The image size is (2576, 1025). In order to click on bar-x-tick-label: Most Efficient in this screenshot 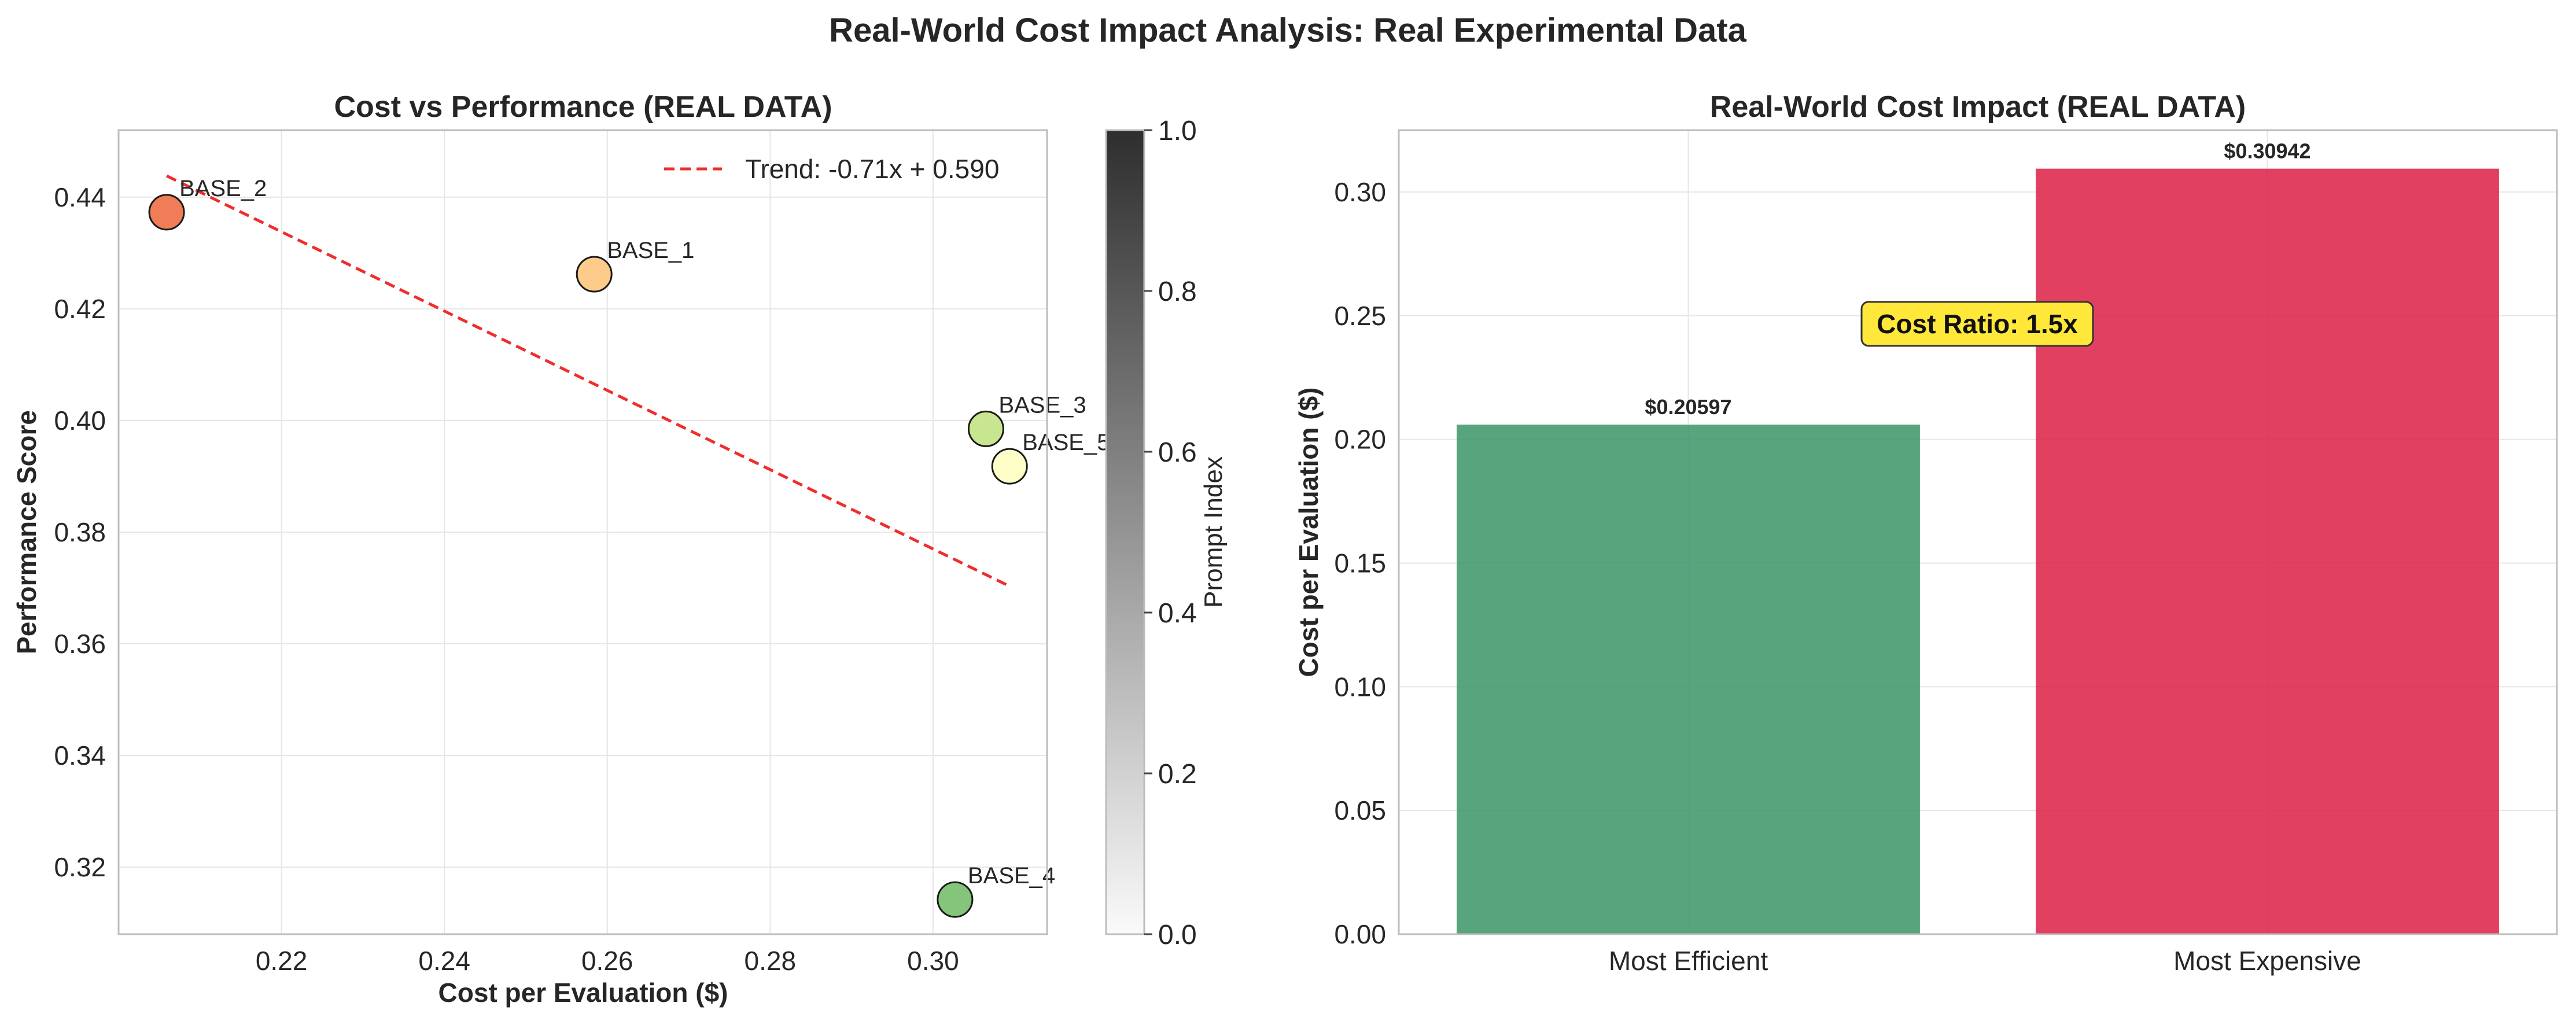, I will do `click(1688, 961)`.